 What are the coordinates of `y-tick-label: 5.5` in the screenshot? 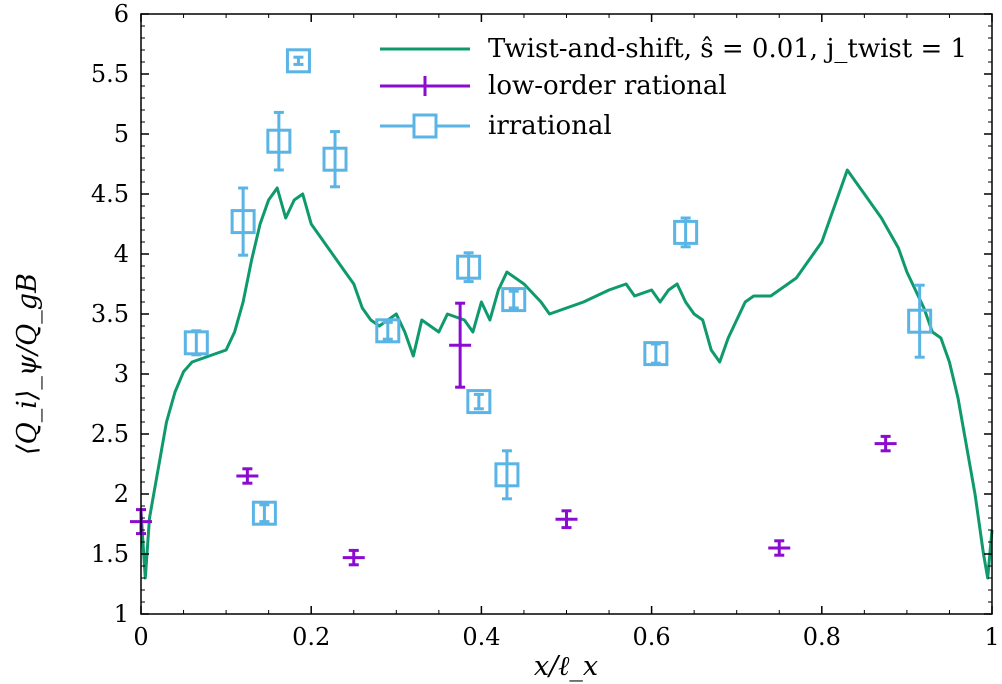 It's located at (110, 74).